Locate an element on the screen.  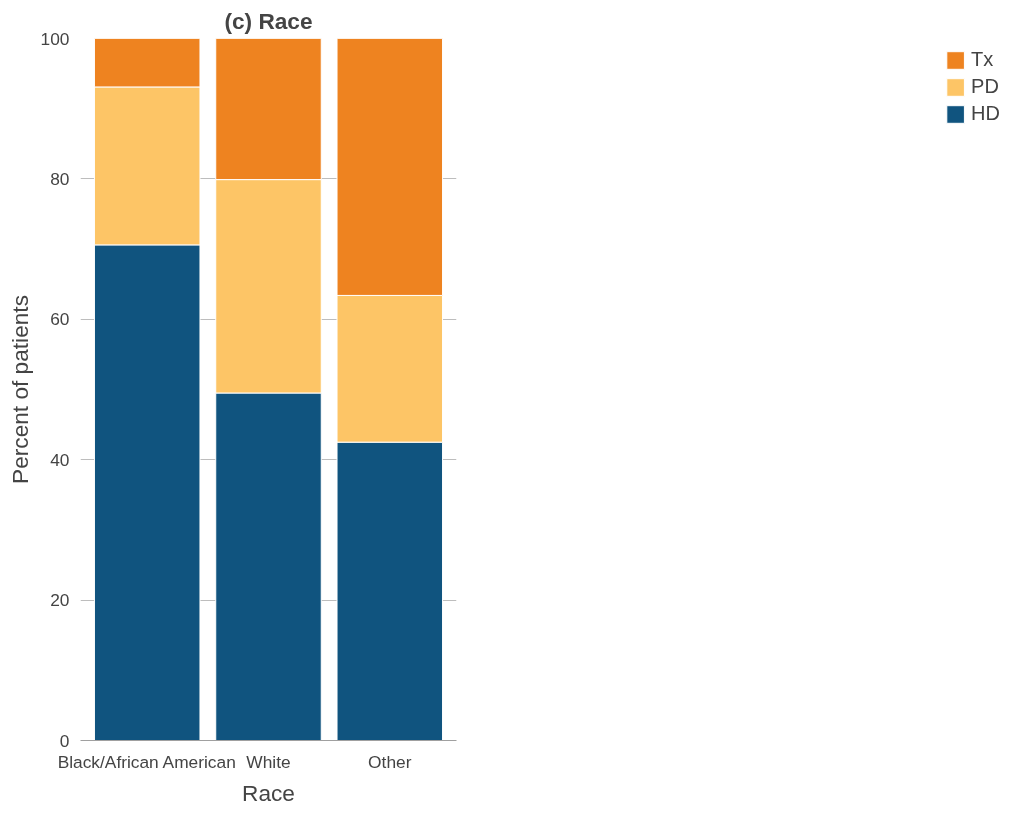
y-tick-label: 80 is located at coordinates (60, 178).